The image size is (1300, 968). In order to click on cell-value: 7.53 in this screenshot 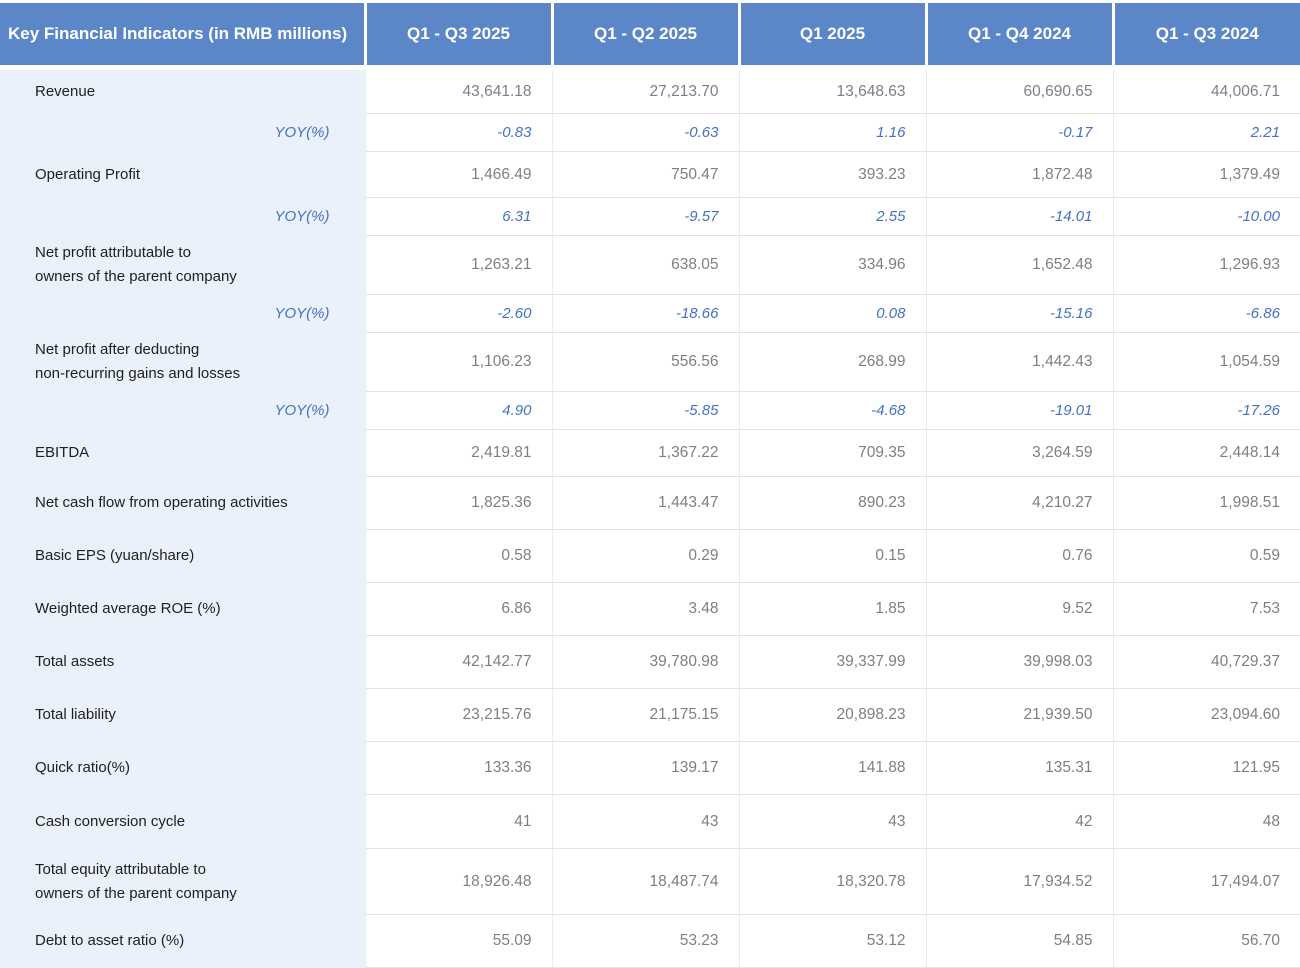, I will do `click(1206, 609)`.